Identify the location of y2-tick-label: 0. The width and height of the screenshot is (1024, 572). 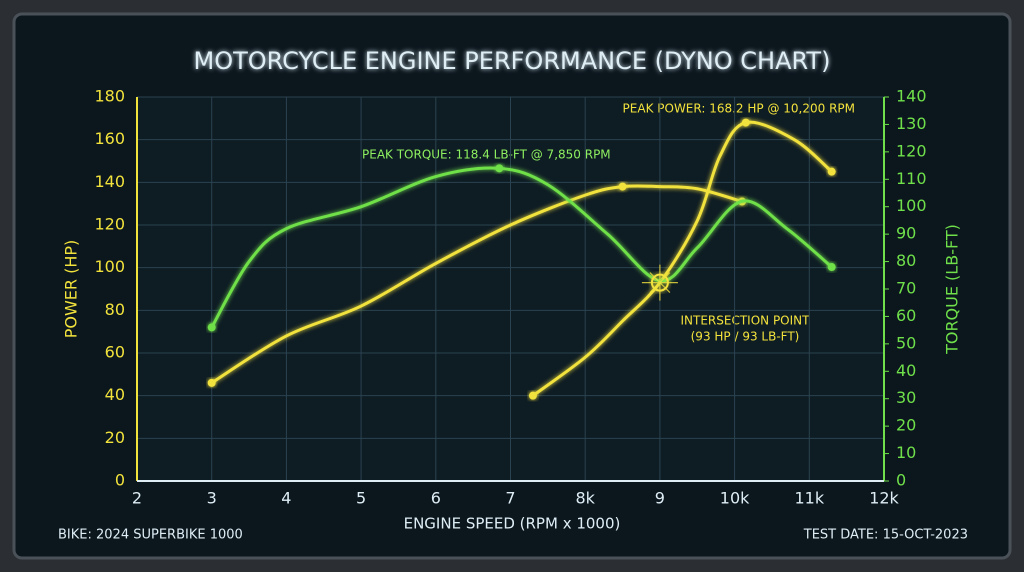
(901, 480).